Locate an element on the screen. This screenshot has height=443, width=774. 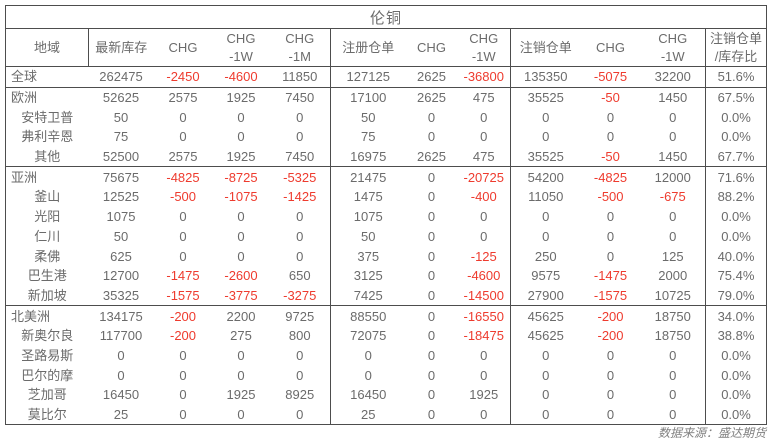
value-cell: 250 is located at coordinates (545, 256).